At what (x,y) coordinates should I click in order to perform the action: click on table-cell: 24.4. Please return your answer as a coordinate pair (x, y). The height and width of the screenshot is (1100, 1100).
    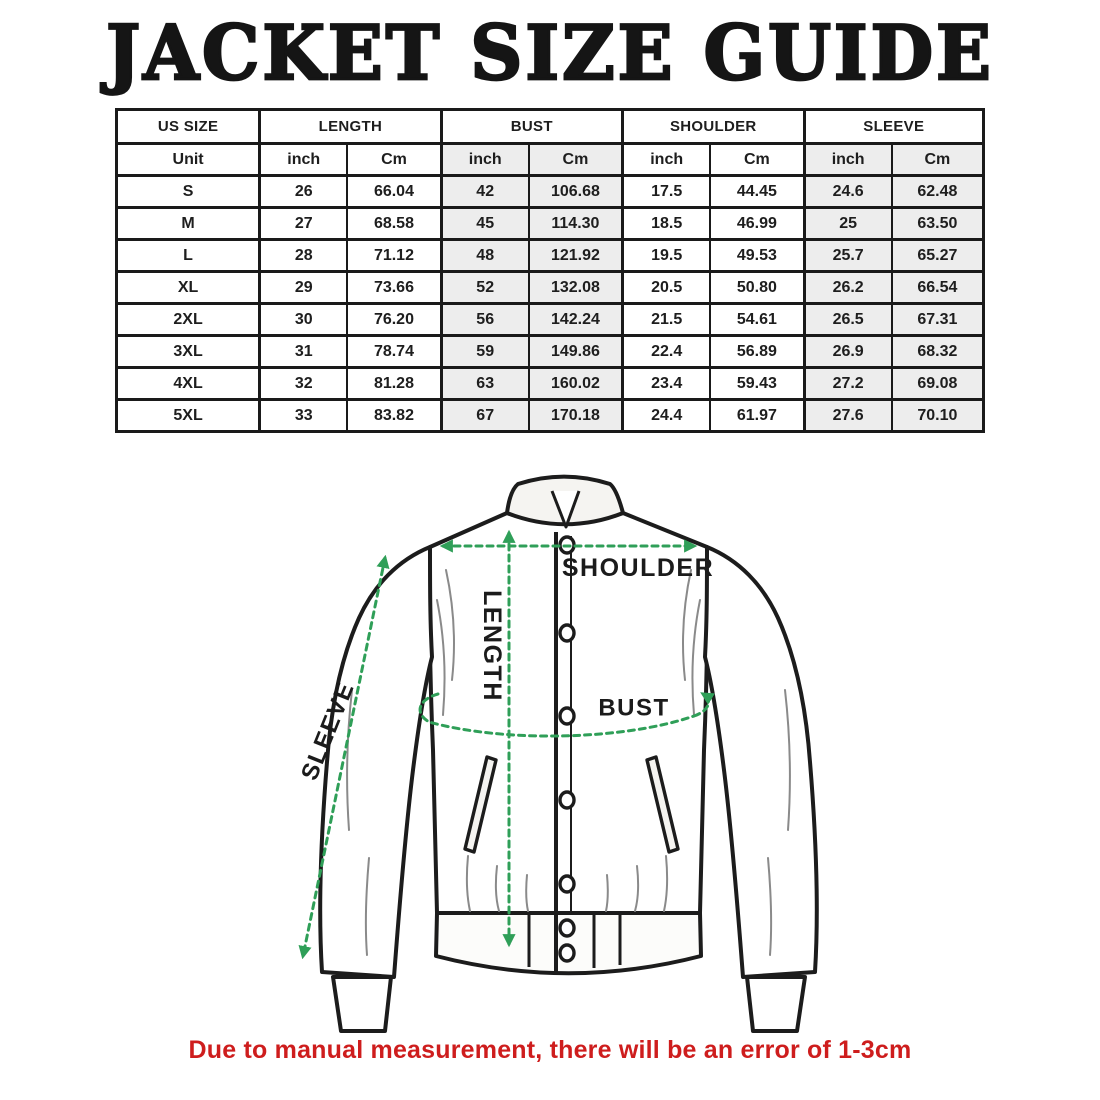
    Looking at the image, I should click on (666, 415).